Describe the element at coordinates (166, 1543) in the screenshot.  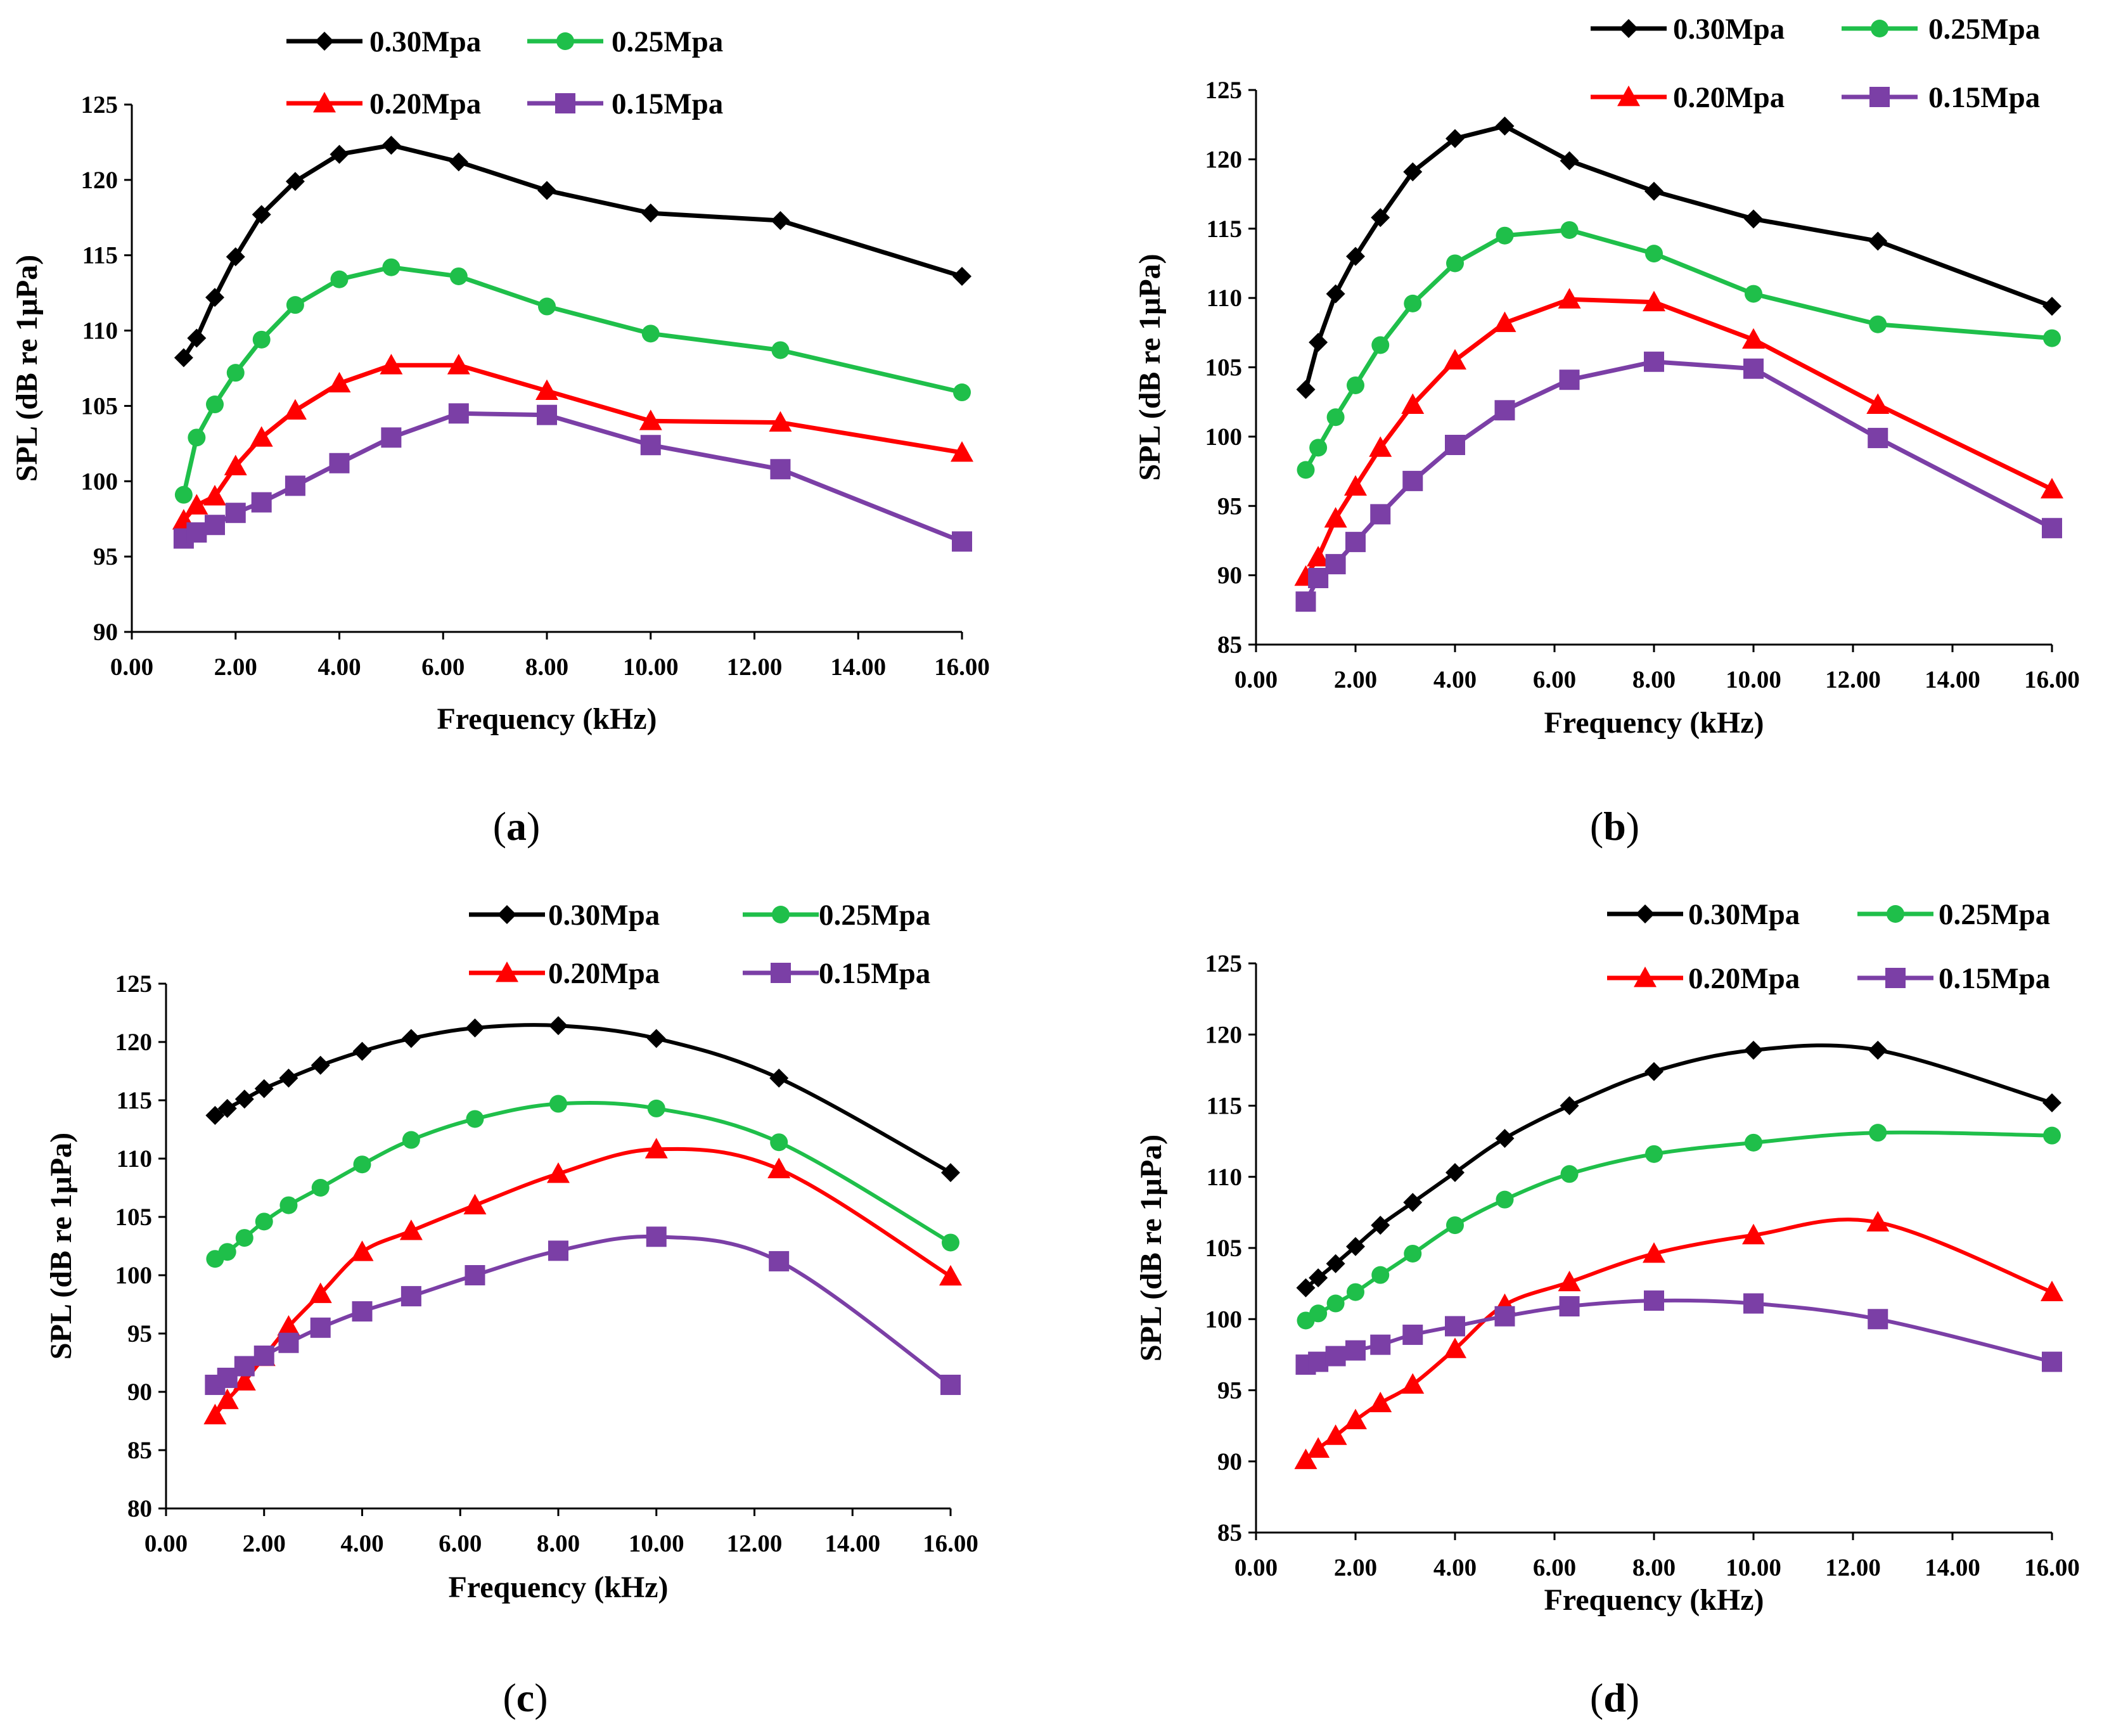
I see `x-tick-label: 0.00` at that location.